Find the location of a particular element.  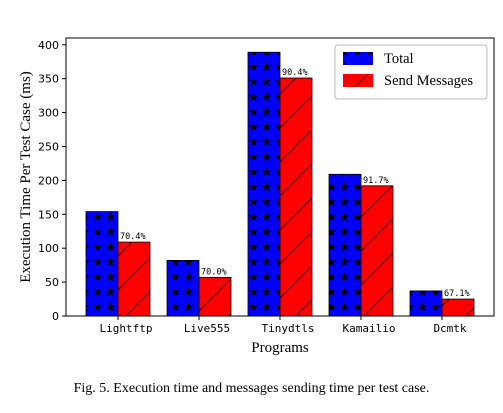

y-axis-ticks: 0 50 100 150 200 250 300 350 400 is located at coordinates (52, 181).